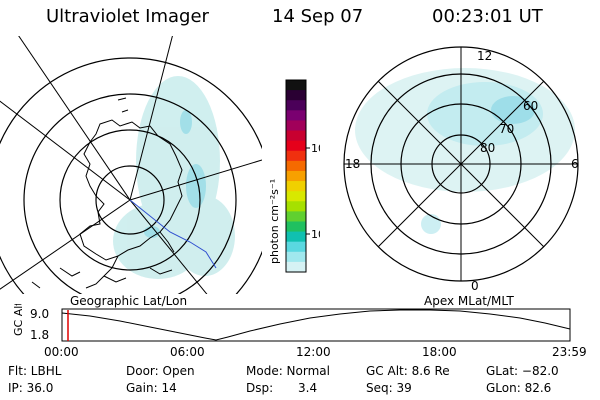  What do you see at coordinates (389, 388) in the screenshot?
I see `status-seq: Seq: 39` at bounding box center [389, 388].